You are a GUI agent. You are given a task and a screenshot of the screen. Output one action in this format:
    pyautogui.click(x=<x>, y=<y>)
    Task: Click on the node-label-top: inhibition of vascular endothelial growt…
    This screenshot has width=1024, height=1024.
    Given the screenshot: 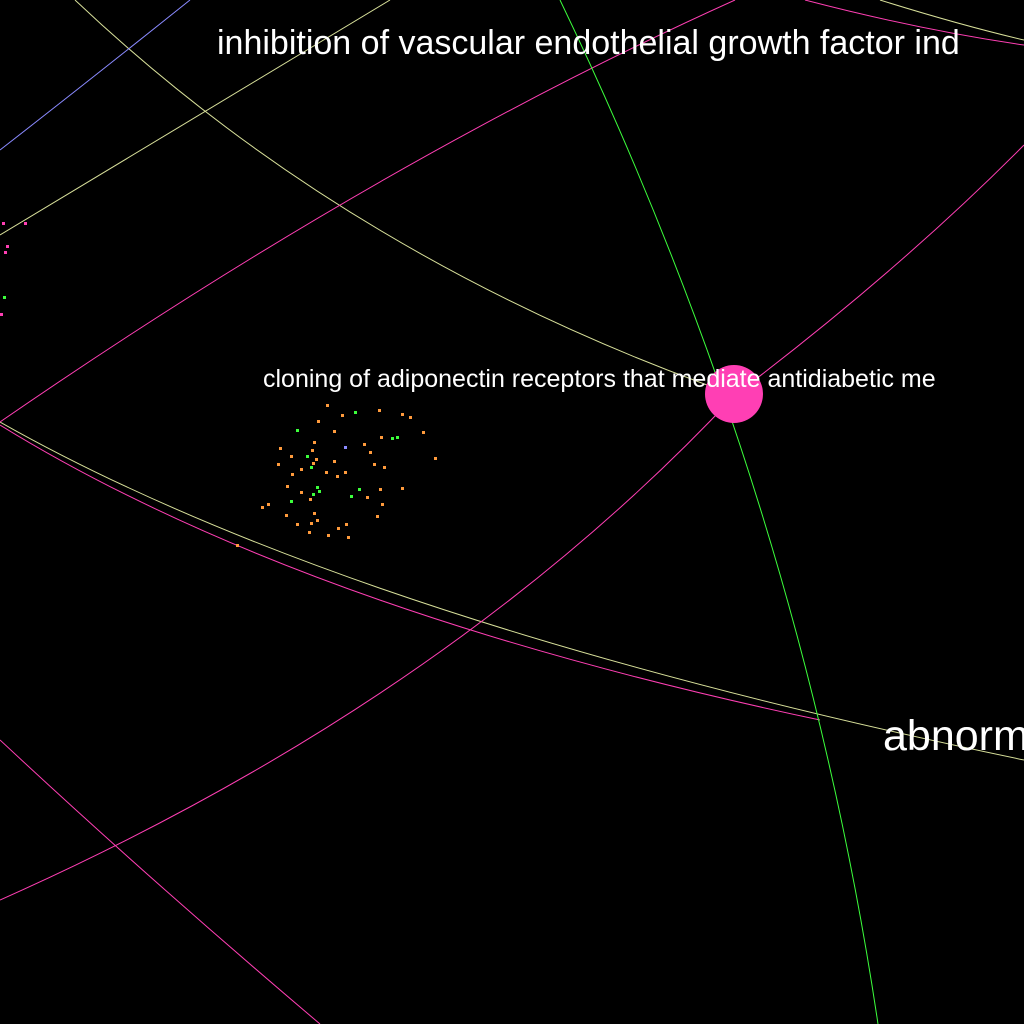 What is the action you would take?
    pyautogui.click(x=588, y=43)
    